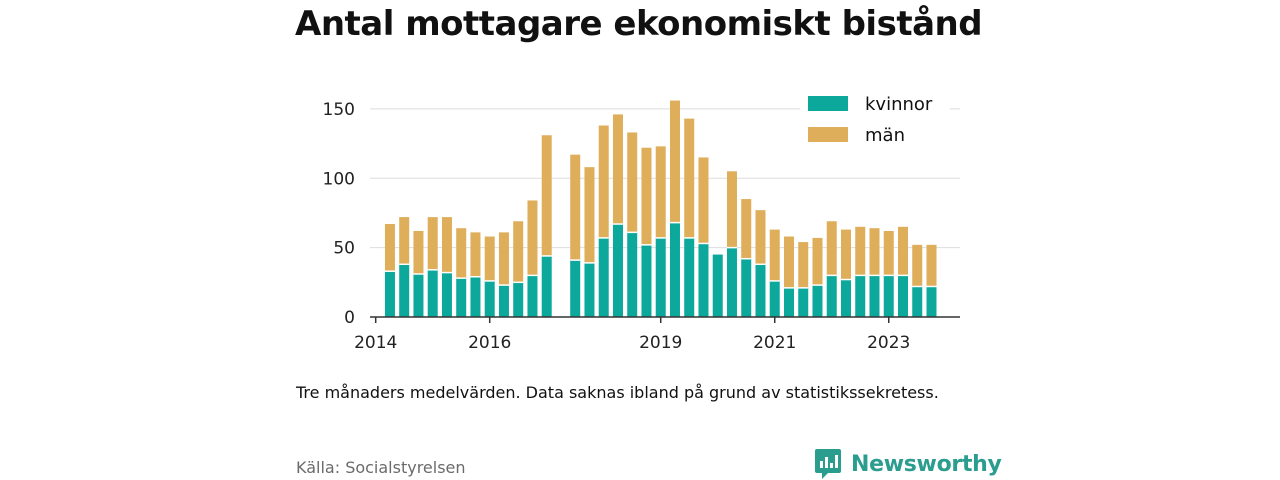 This screenshot has height=480, width=1280. What do you see at coordinates (875, 119) in the screenshot?
I see `legend: kvinnor män` at bounding box center [875, 119].